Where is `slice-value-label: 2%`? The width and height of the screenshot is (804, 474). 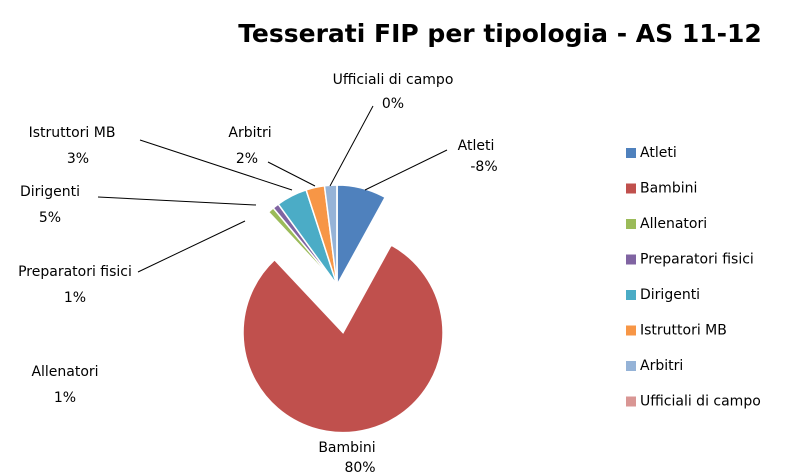 slice-value-label: 2% is located at coordinates (247, 159).